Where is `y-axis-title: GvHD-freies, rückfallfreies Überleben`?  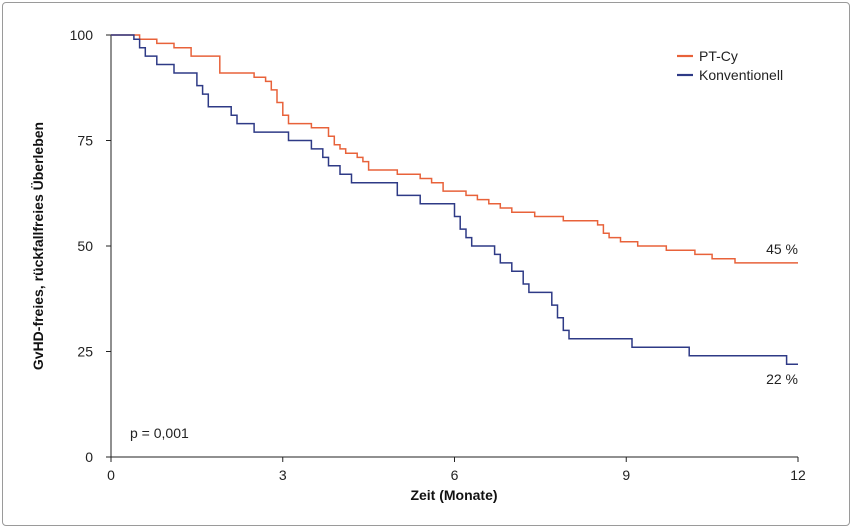 y-axis-title: GvHD-freies, rückfallfreies Überleben is located at coordinates (38, 246).